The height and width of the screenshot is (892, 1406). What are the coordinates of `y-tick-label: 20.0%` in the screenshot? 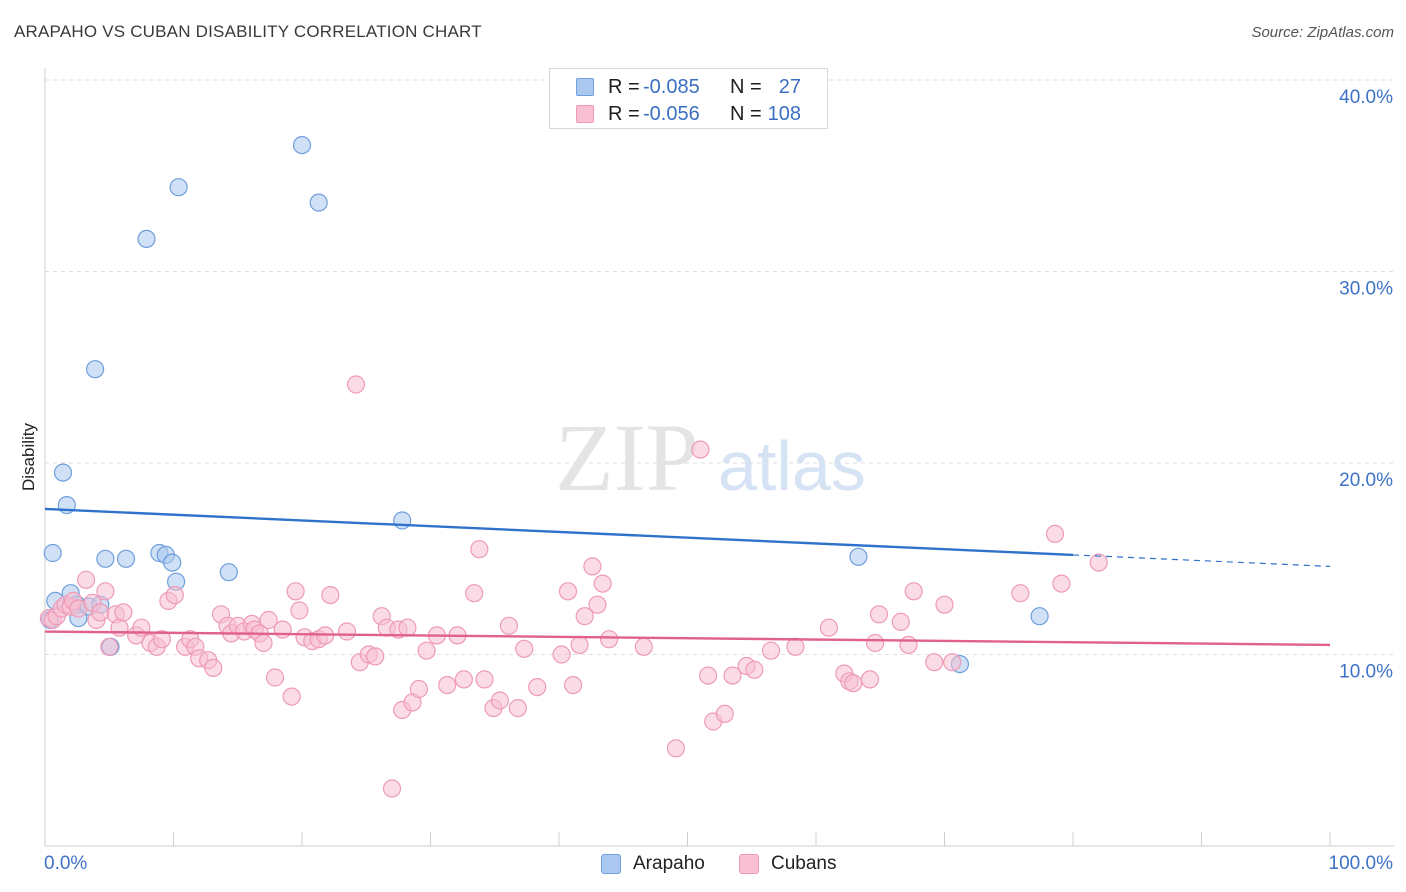 It's located at (1366, 480).